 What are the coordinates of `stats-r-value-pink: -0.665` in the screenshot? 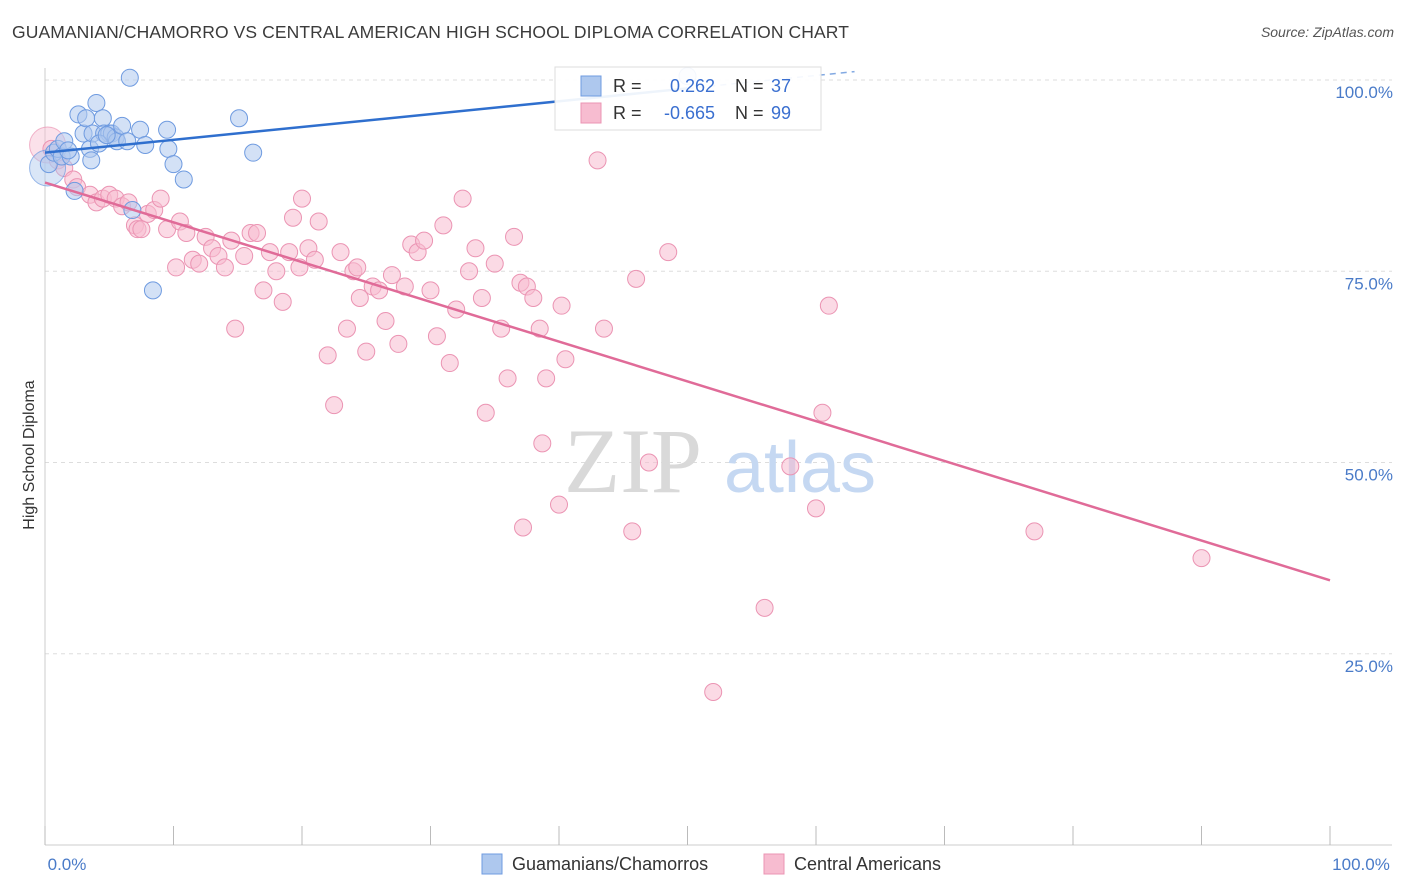 It's located at (689, 113).